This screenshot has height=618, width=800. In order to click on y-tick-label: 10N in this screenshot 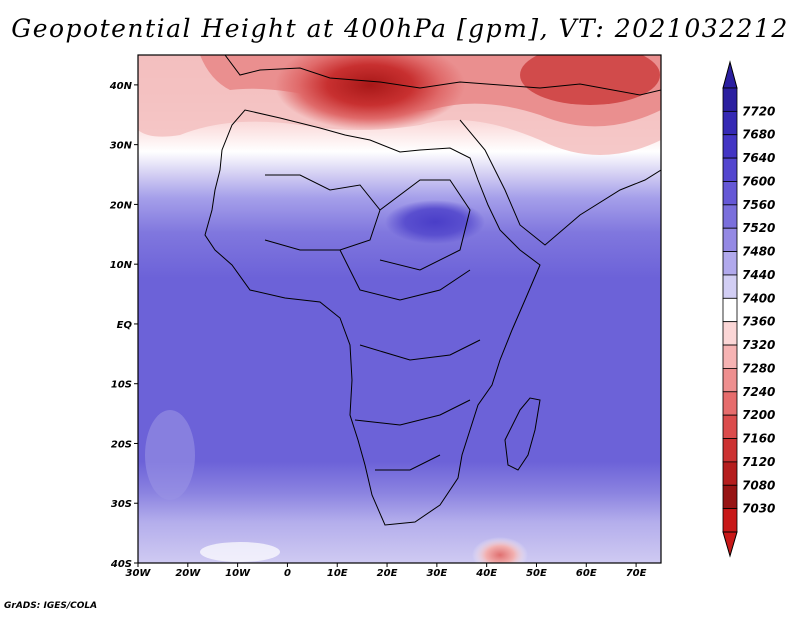, I will do `click(121, 265)`.